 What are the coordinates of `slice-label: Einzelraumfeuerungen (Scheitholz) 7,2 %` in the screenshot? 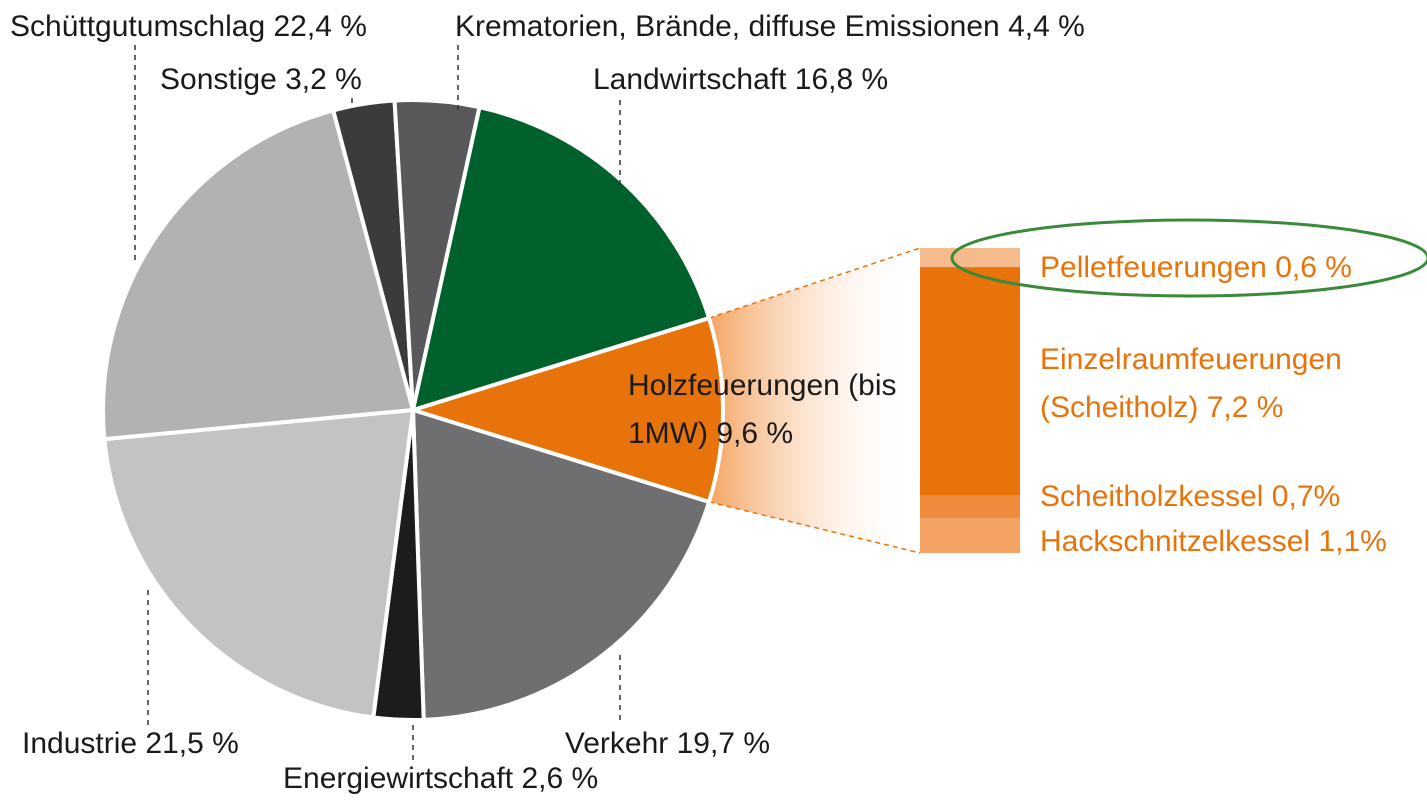 It's located at (1230, 384).